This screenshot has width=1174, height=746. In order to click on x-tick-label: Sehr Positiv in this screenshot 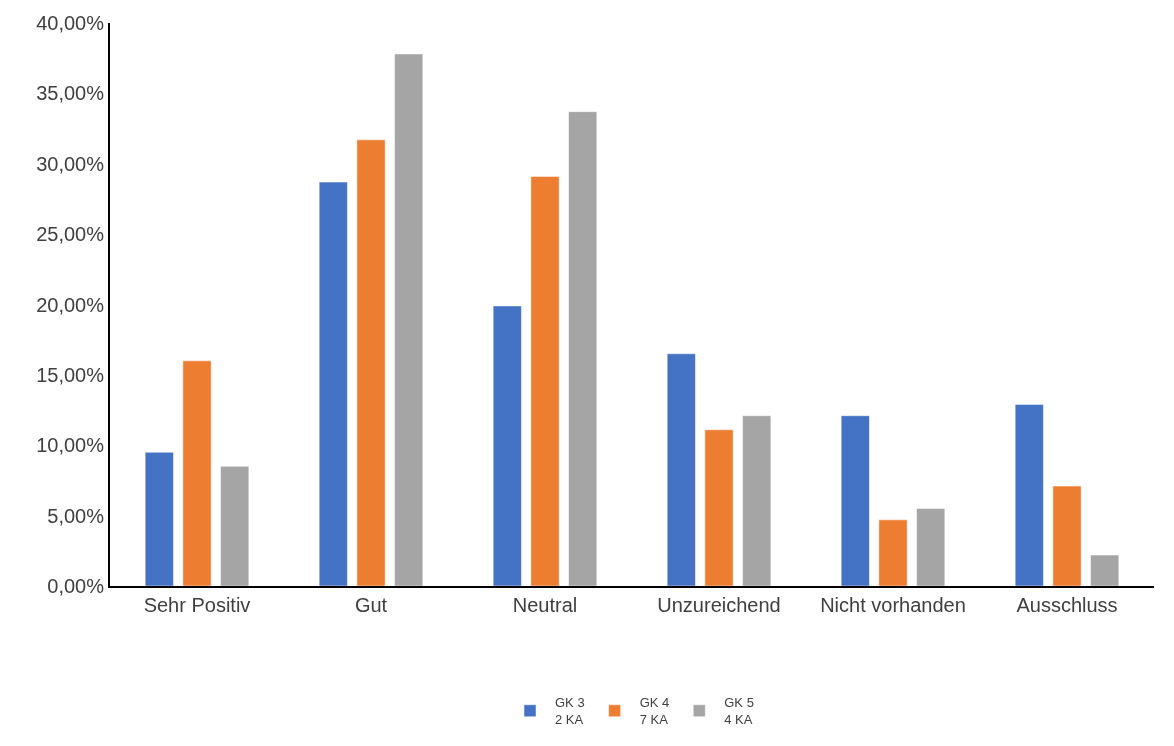, I will do `click(197, 605)`.